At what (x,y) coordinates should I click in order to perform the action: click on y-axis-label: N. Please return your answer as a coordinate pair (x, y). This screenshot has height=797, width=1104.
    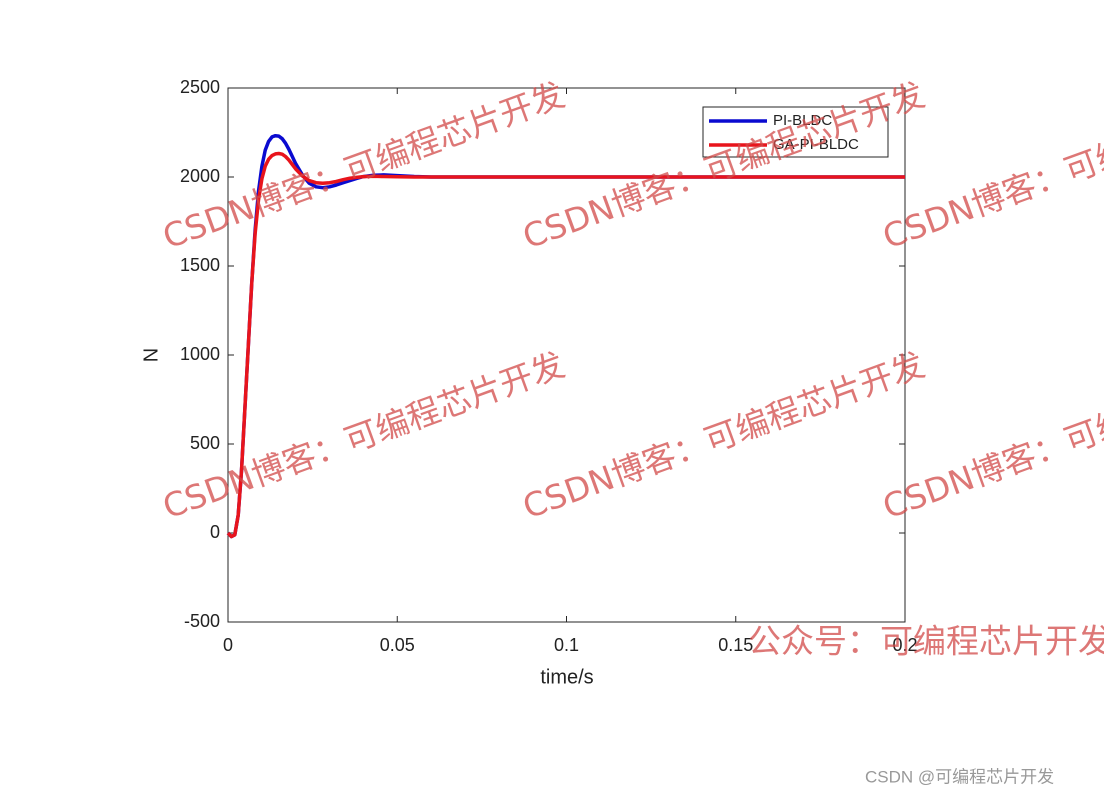
    Looking at the image, I should click on (151, 355).